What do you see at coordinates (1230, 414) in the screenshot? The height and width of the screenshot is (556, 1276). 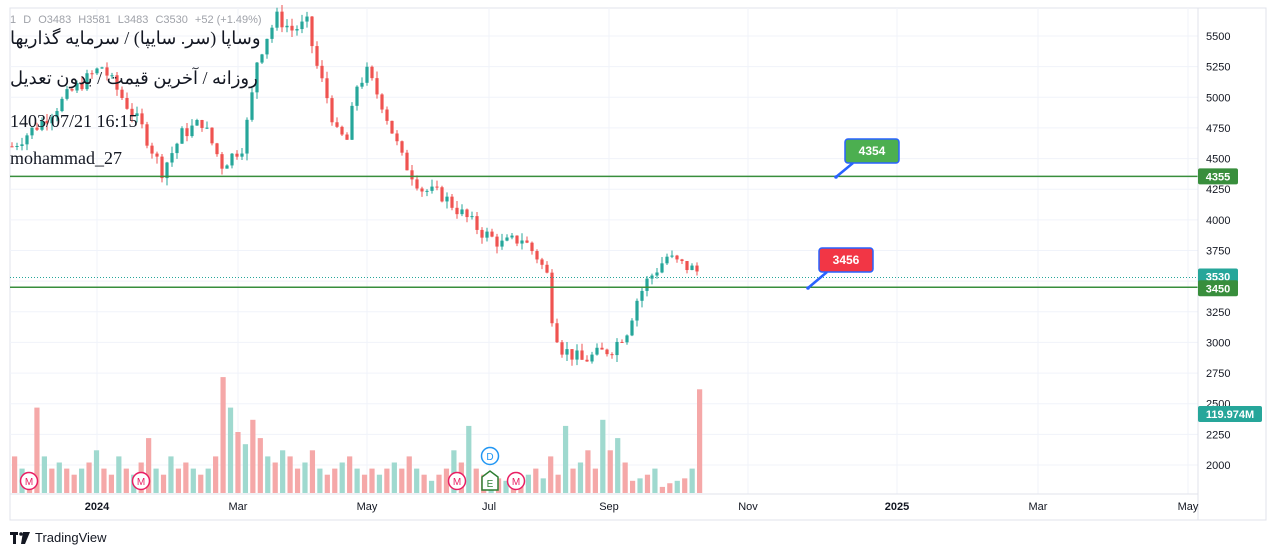 I see `price-badge-volume` at bounding box center [1230, 414].